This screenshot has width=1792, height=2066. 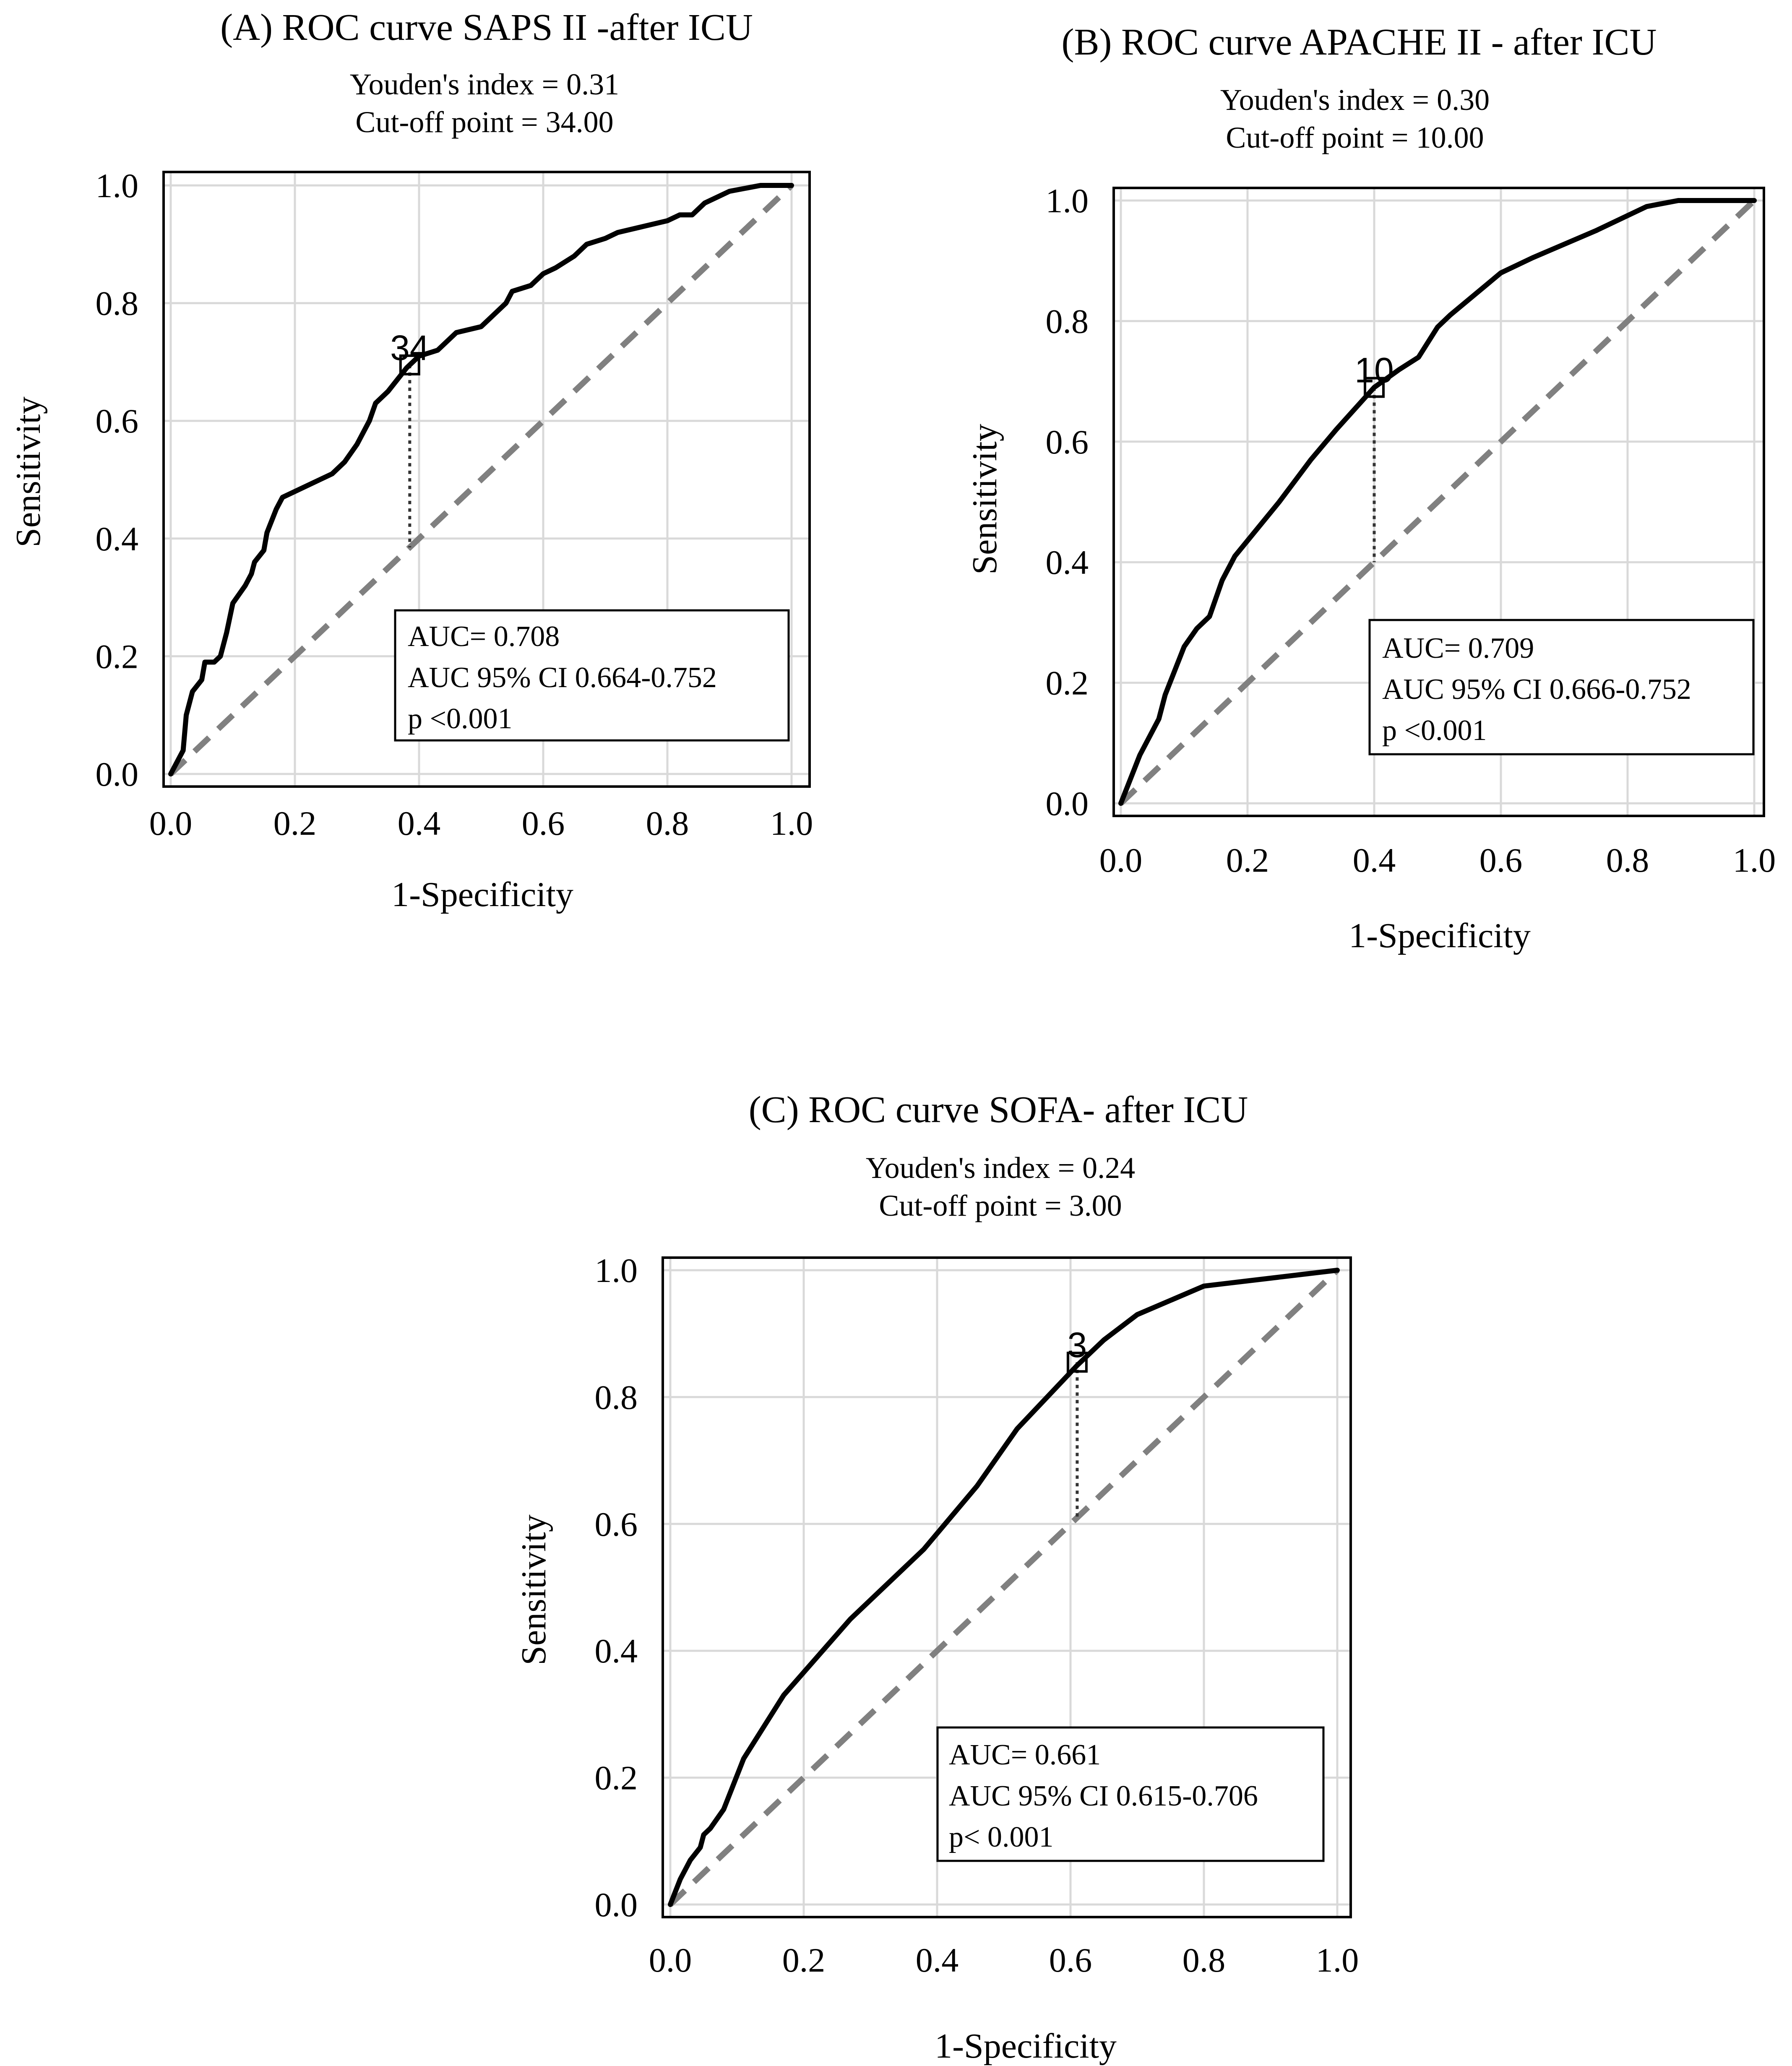 What do you see at coordinates (1001, 1837) in the screenshot?
I see `p-value: p< 0.001` at bounding box center [1001, 1837].